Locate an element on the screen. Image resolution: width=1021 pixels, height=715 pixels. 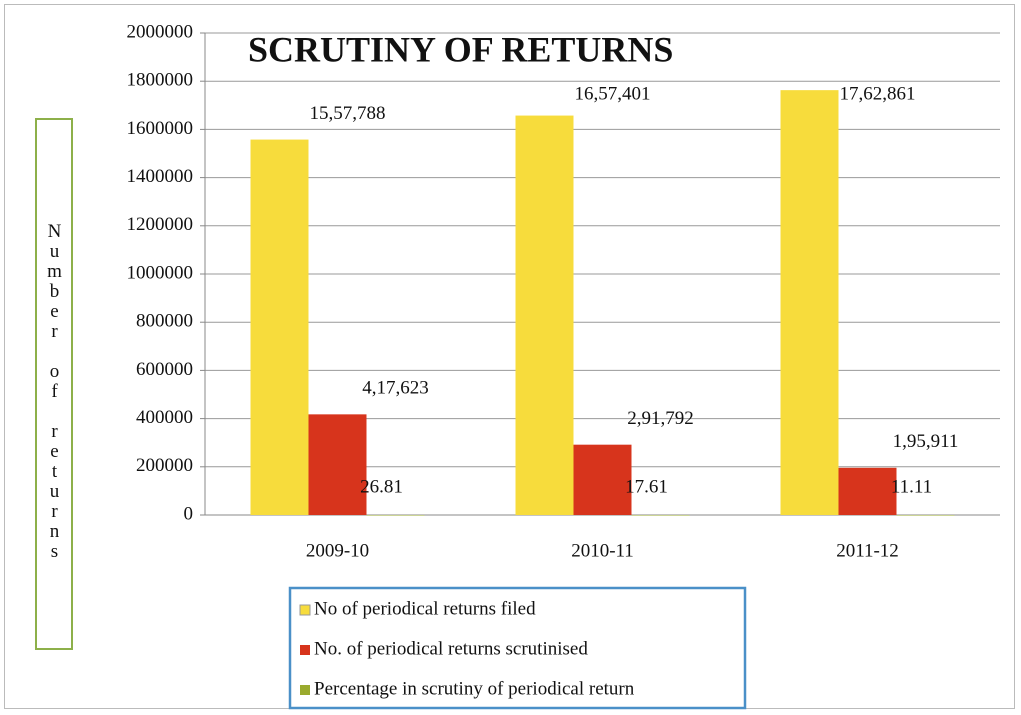
legend-box is located at coordinates (517, 648).